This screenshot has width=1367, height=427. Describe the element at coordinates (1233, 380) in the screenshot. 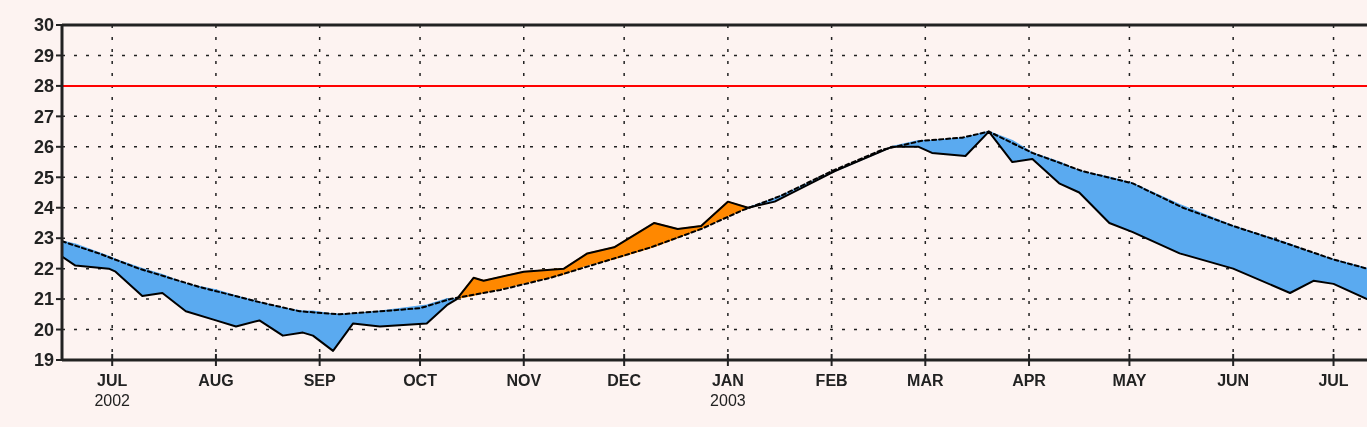

I see `x-tick-label: JUN` at that location.